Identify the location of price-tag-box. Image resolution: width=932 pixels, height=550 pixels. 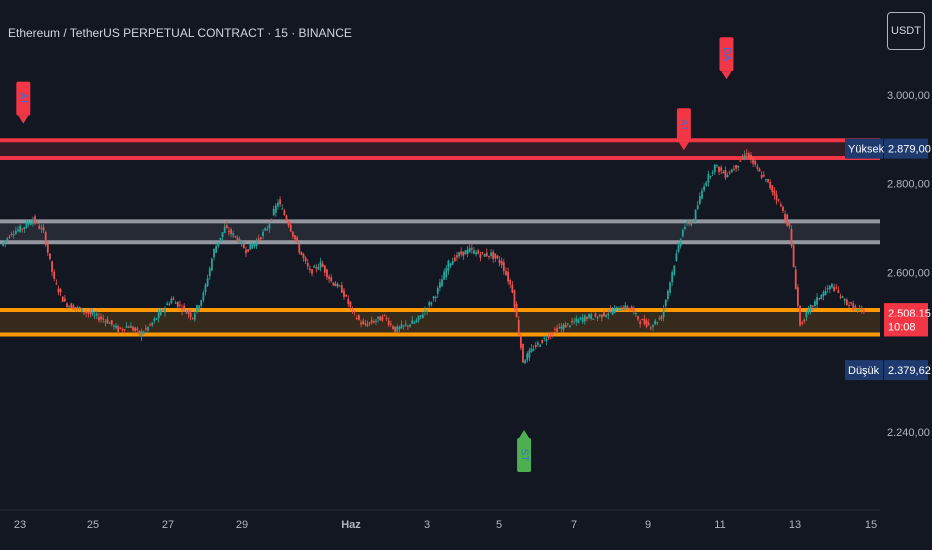
(906, 148).